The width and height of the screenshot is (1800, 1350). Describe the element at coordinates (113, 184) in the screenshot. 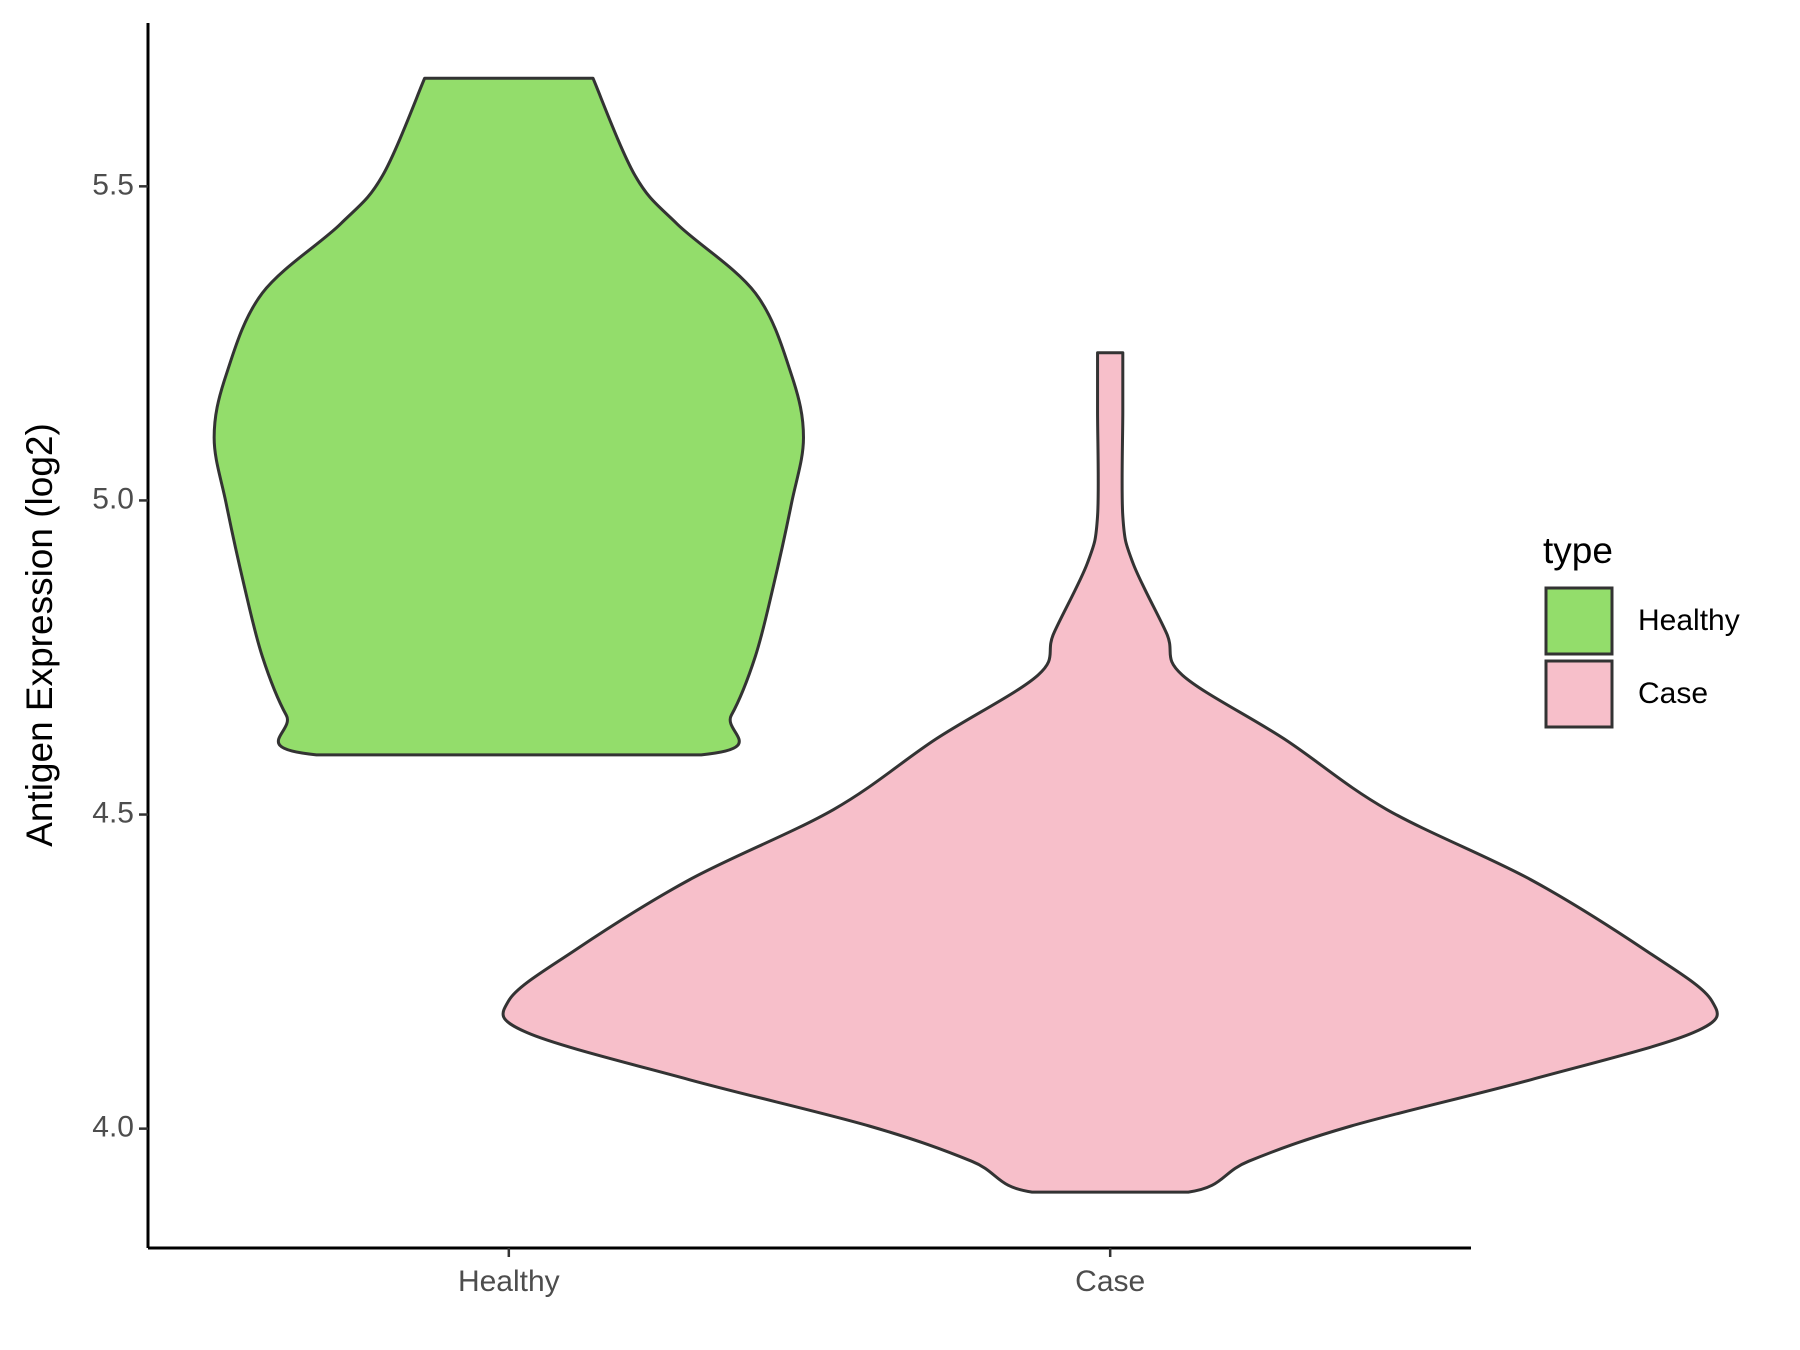

I see `y-tick-label: 5.5` at that location.